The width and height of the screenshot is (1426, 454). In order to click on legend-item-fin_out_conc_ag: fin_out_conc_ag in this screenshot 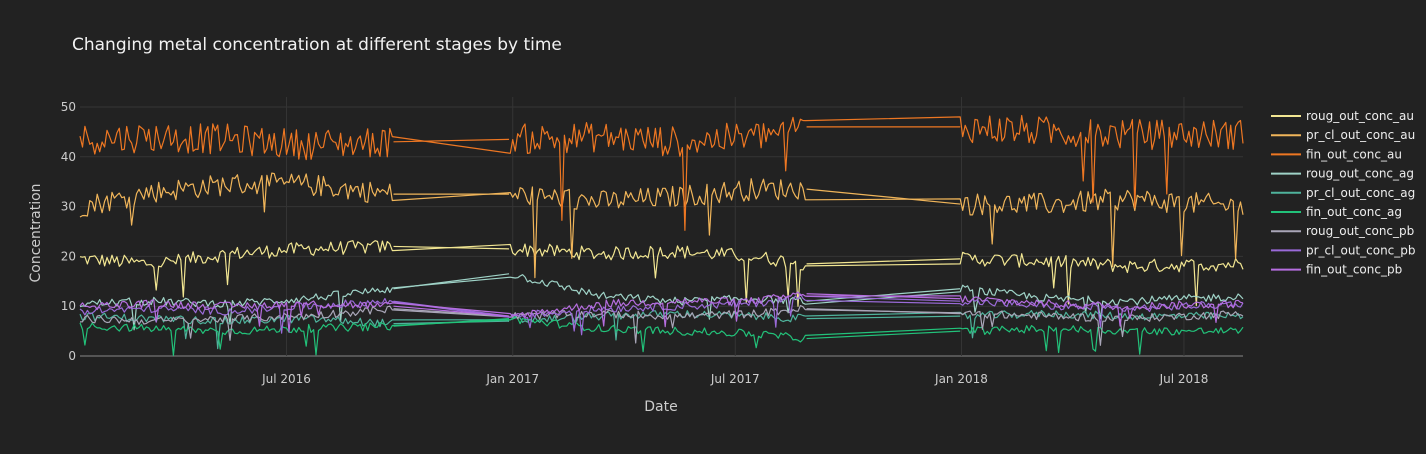, I will do `click(1336, 212)`.